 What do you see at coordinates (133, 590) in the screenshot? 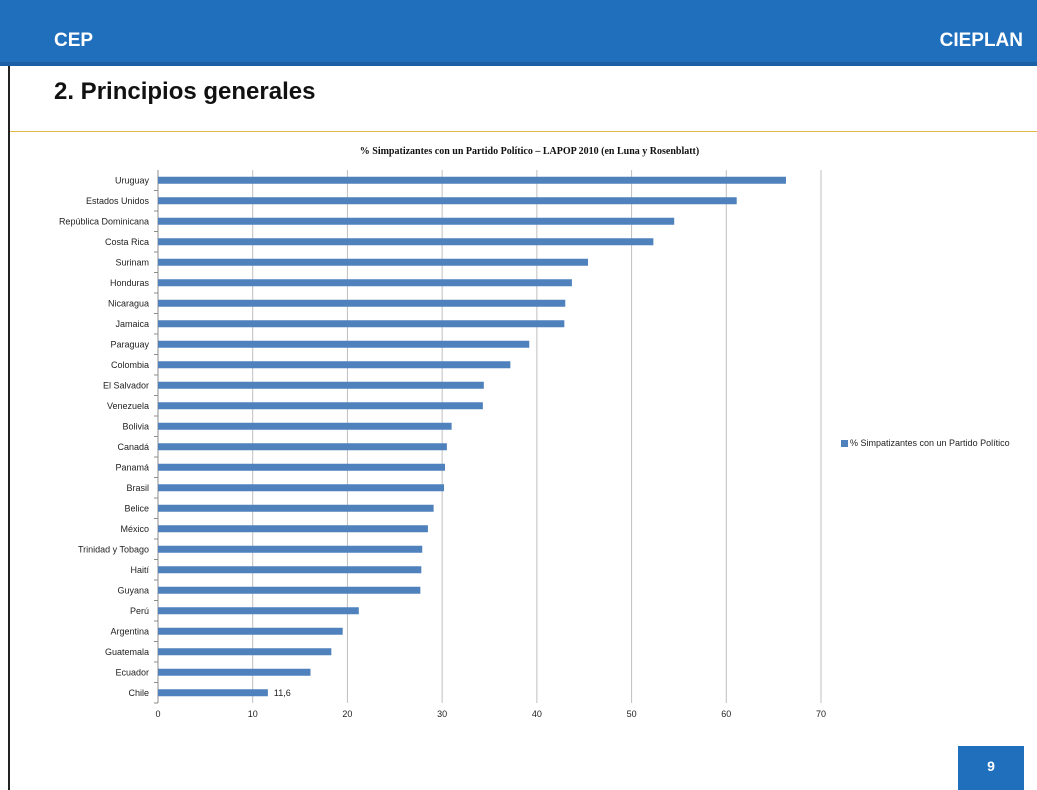
I see `category-label: Guyana` at bounding box center [133, 590].